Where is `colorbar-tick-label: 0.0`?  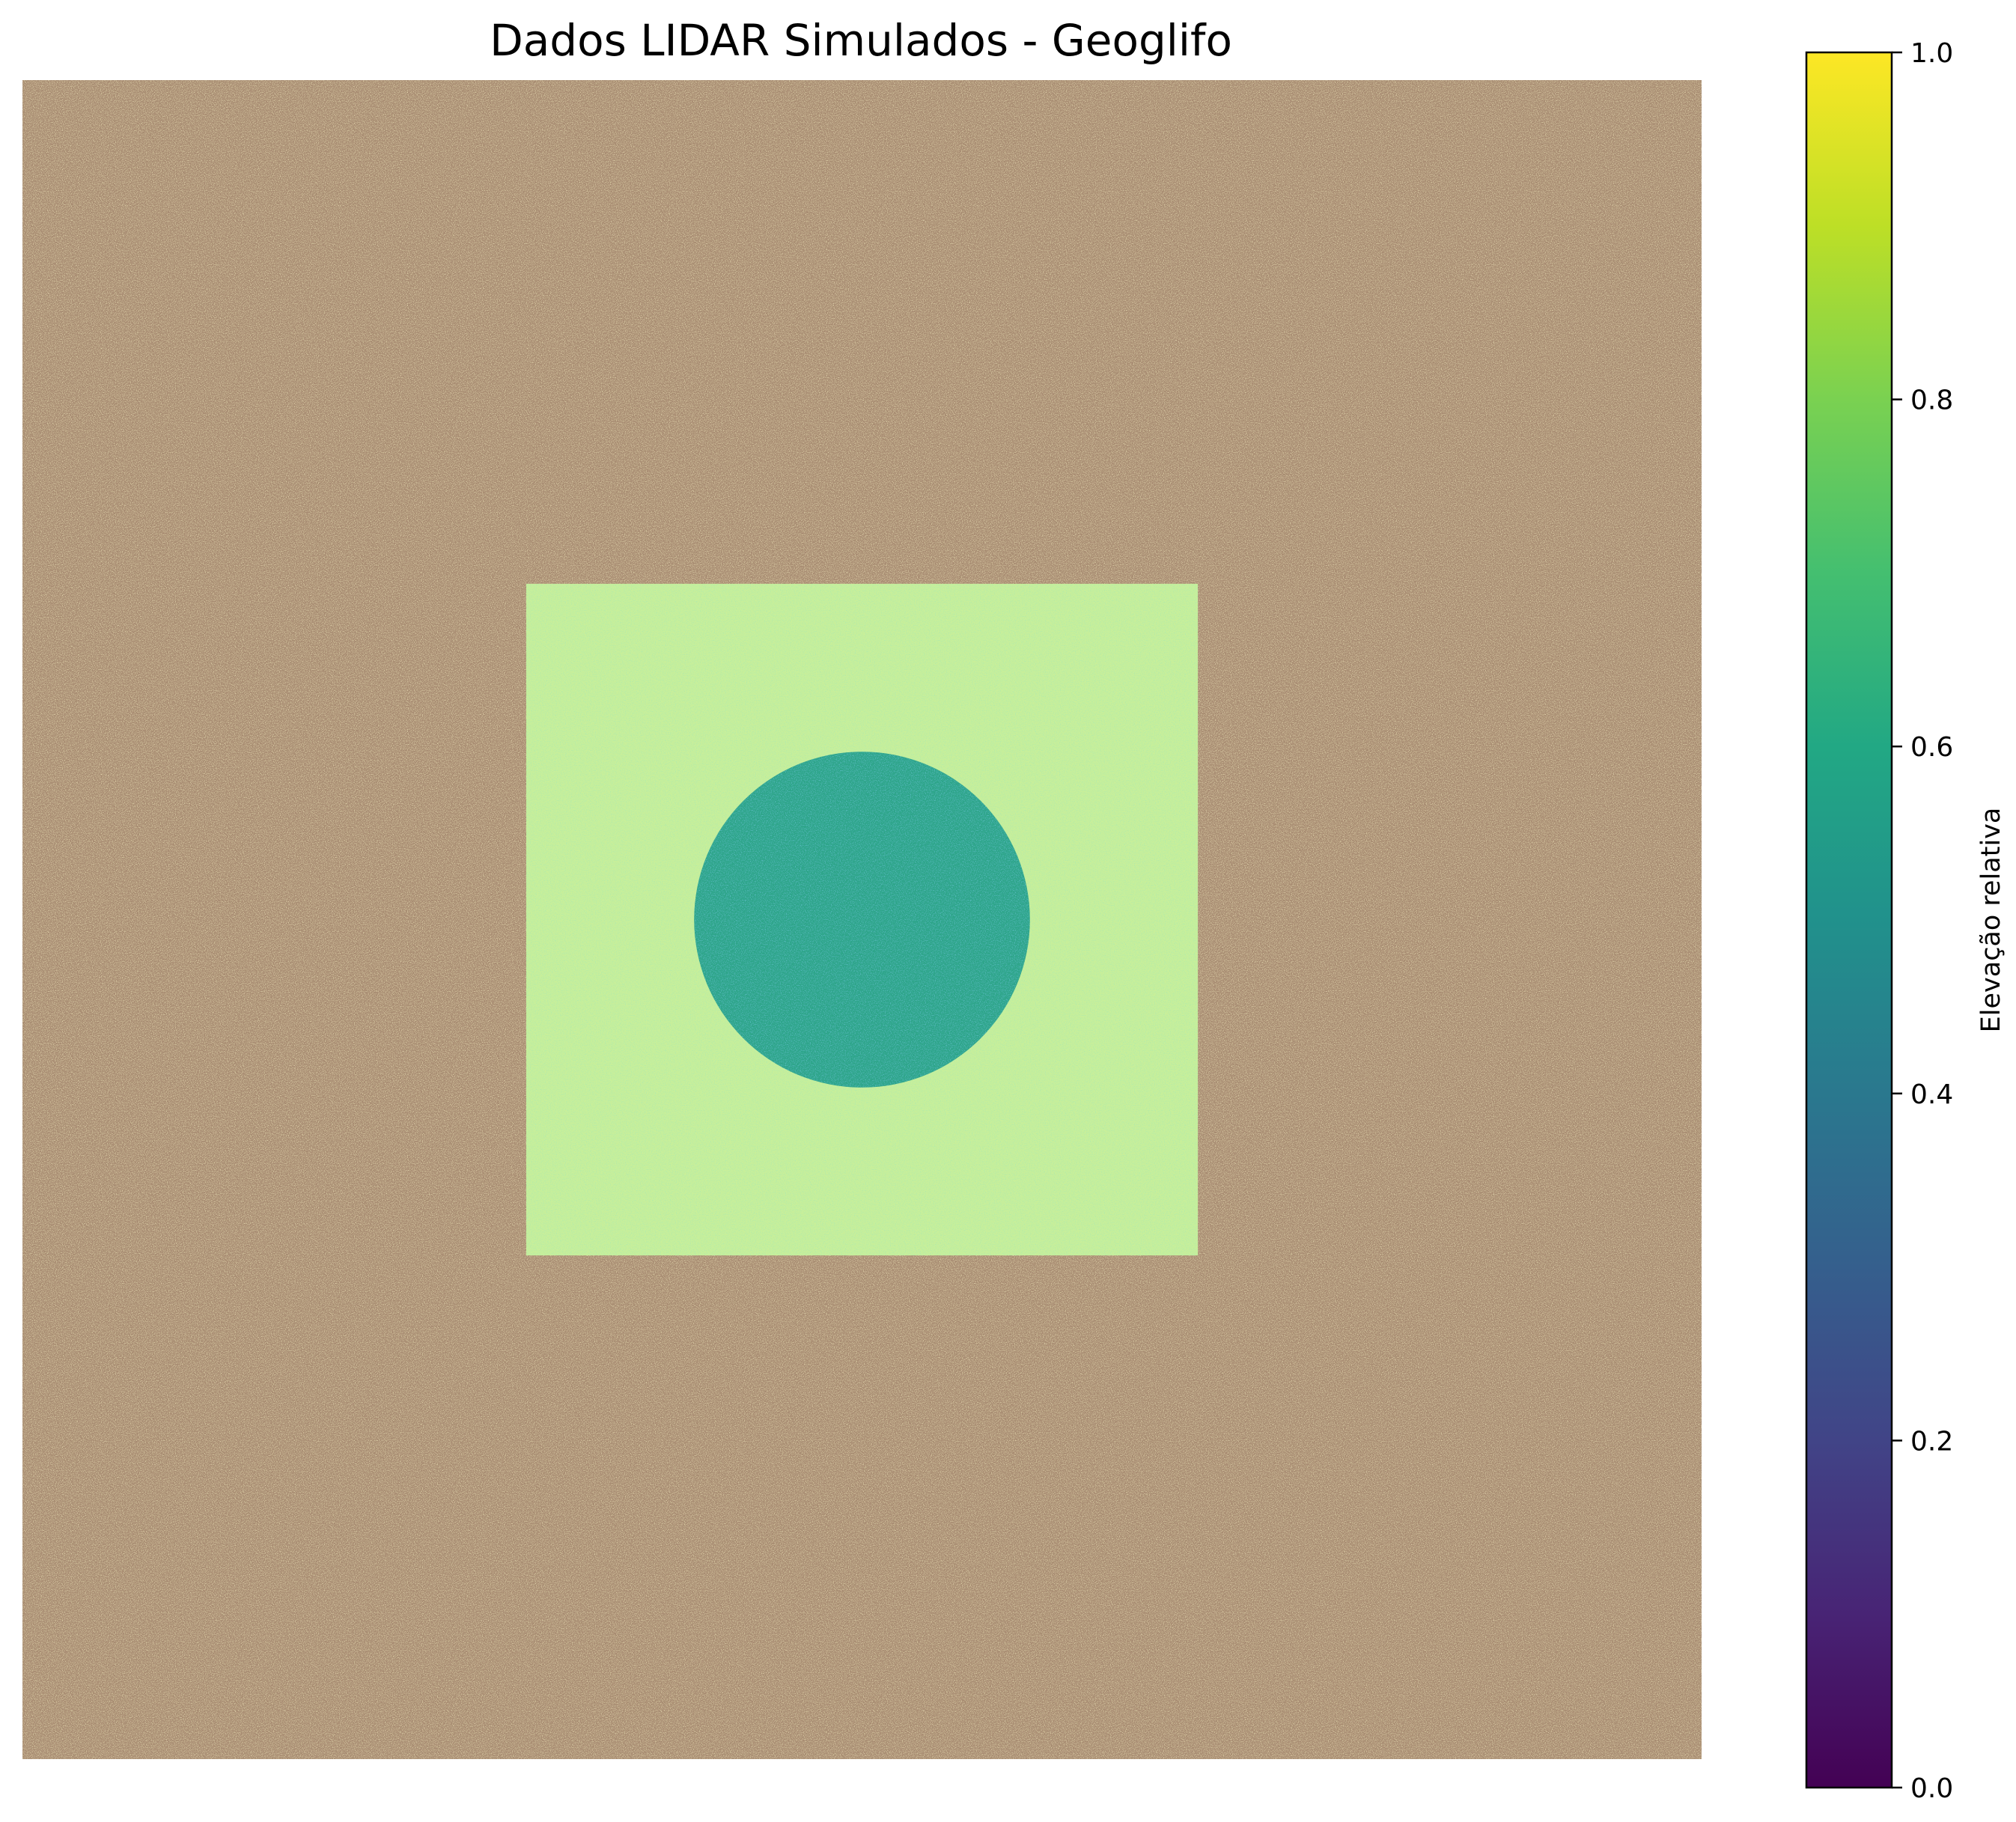 colorbar-tick-label: 0.0 is located at coordinates (1932, 1788).